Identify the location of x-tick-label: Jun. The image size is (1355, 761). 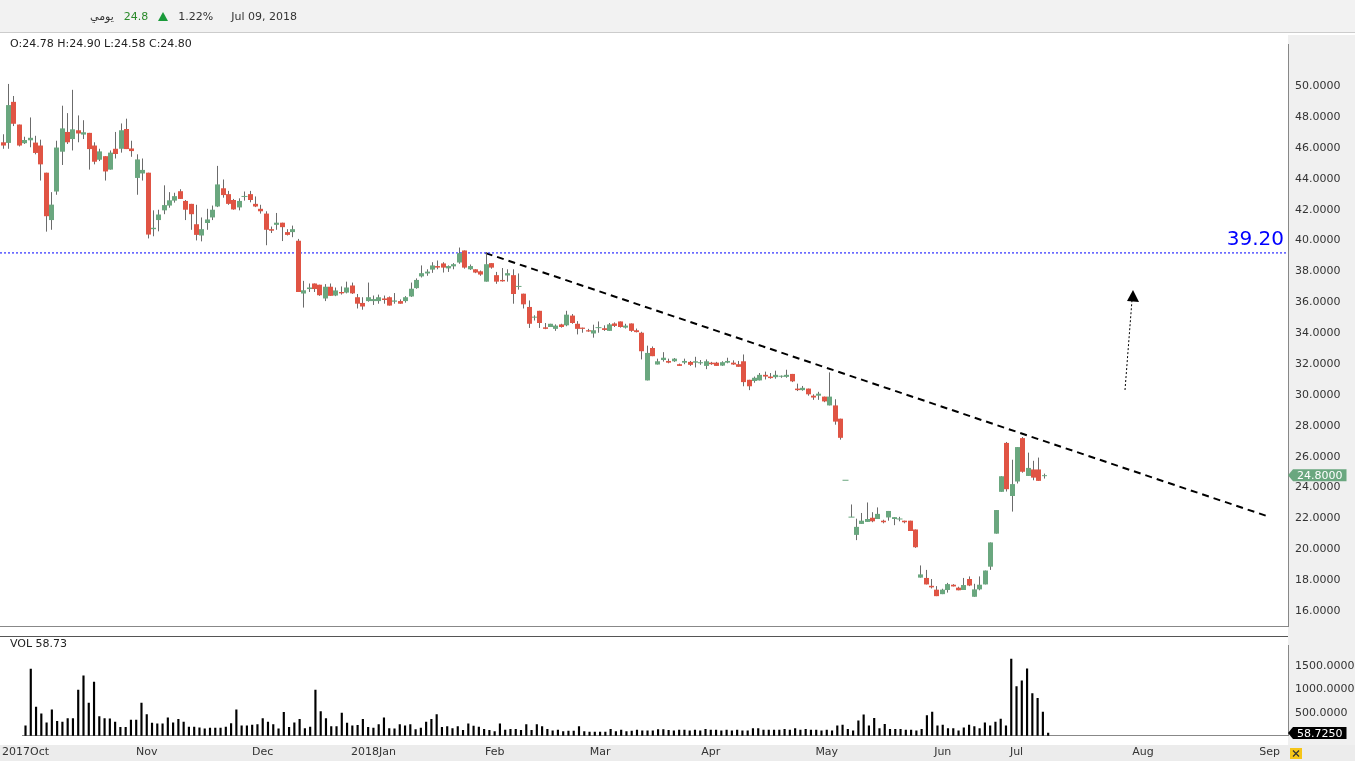
(942, 752).